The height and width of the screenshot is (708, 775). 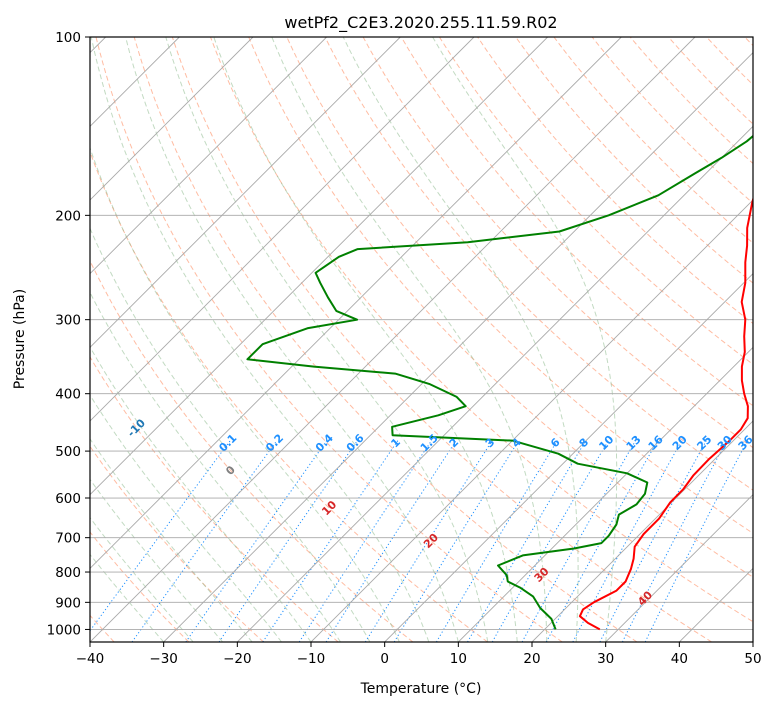 I want to click on x-axis: −40 −30 −20 −10 0 10 20 30 40 50, so click(x=419, y=654).